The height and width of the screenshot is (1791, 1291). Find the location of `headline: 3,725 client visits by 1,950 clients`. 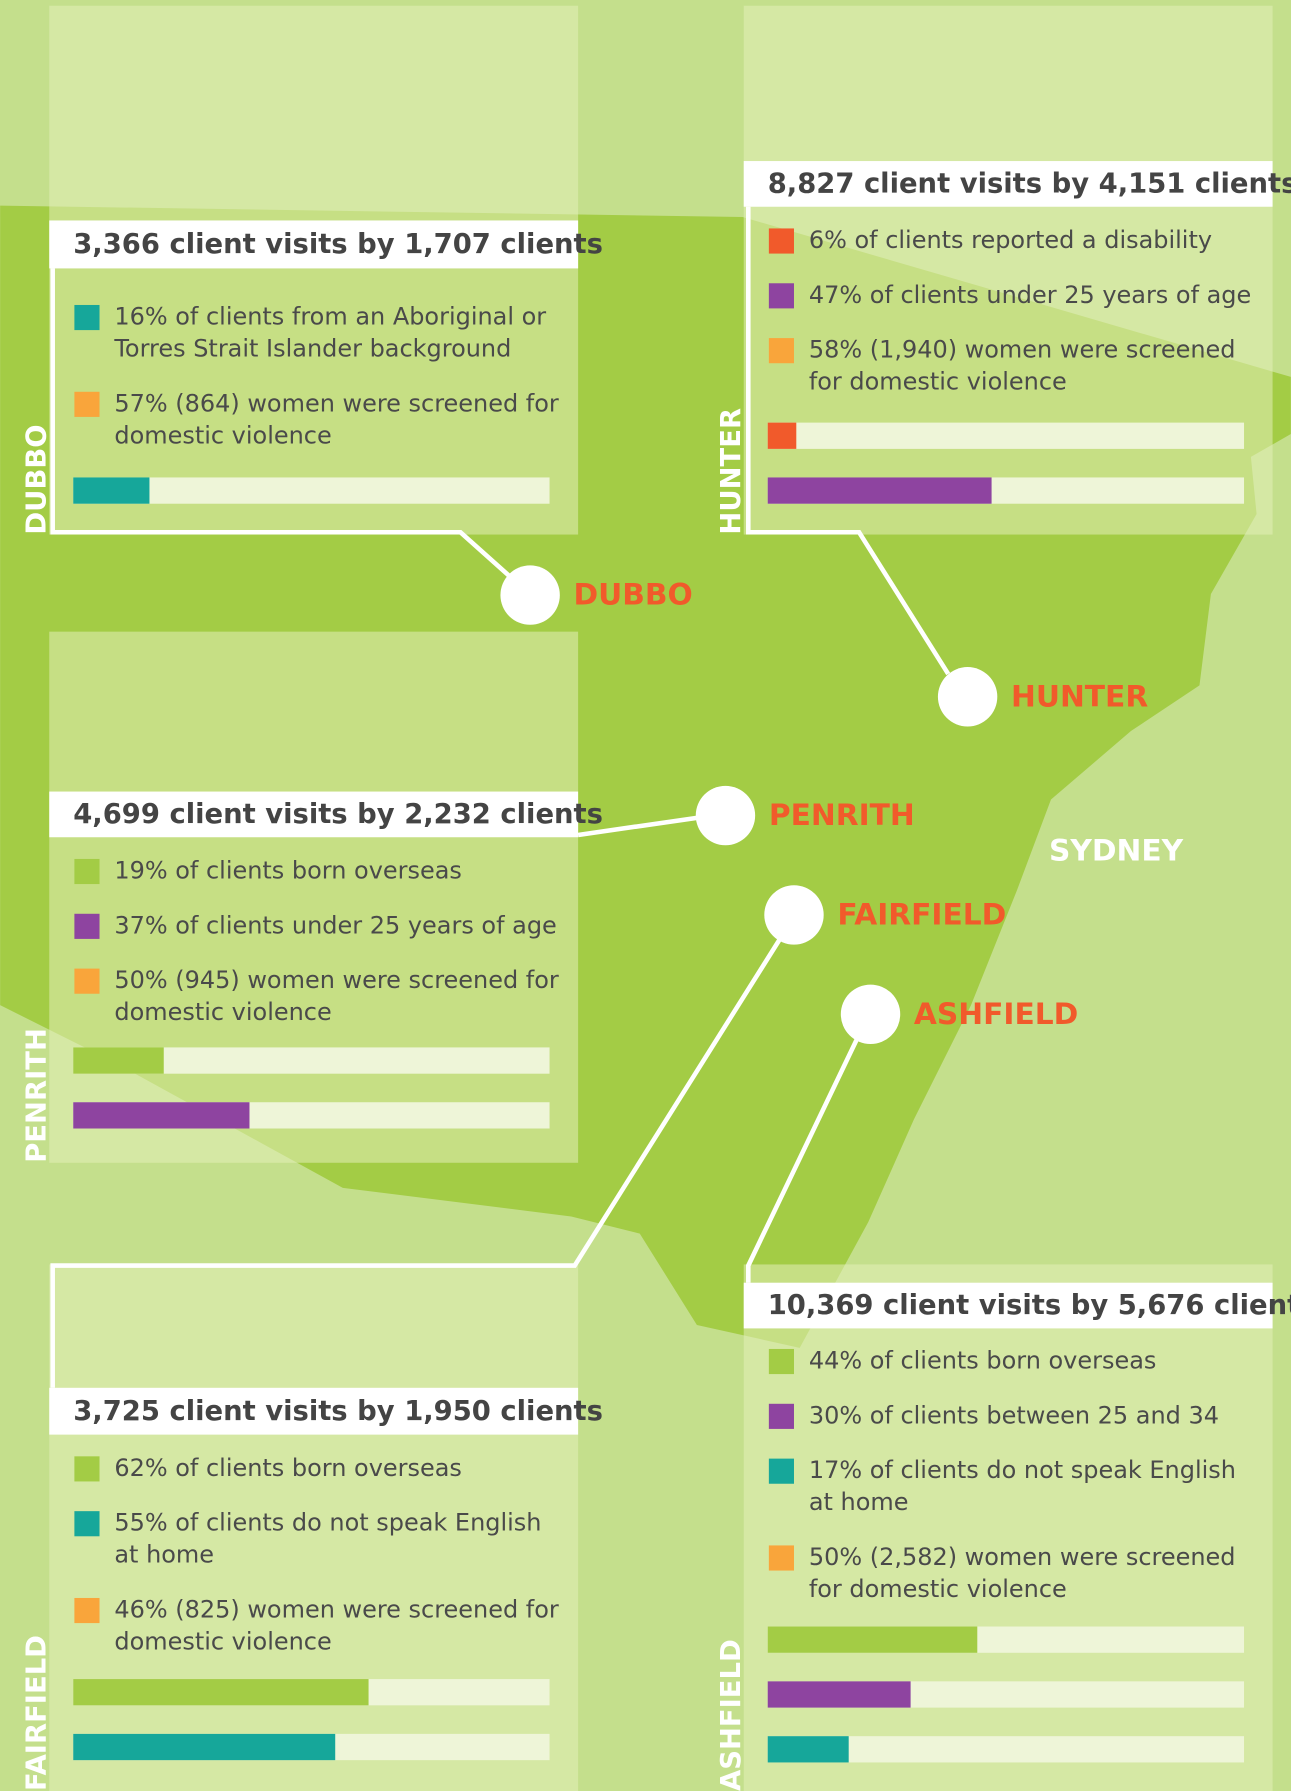

headline: 3,725 client visits by 1,950 clients is located at coordinates (338, 1411).